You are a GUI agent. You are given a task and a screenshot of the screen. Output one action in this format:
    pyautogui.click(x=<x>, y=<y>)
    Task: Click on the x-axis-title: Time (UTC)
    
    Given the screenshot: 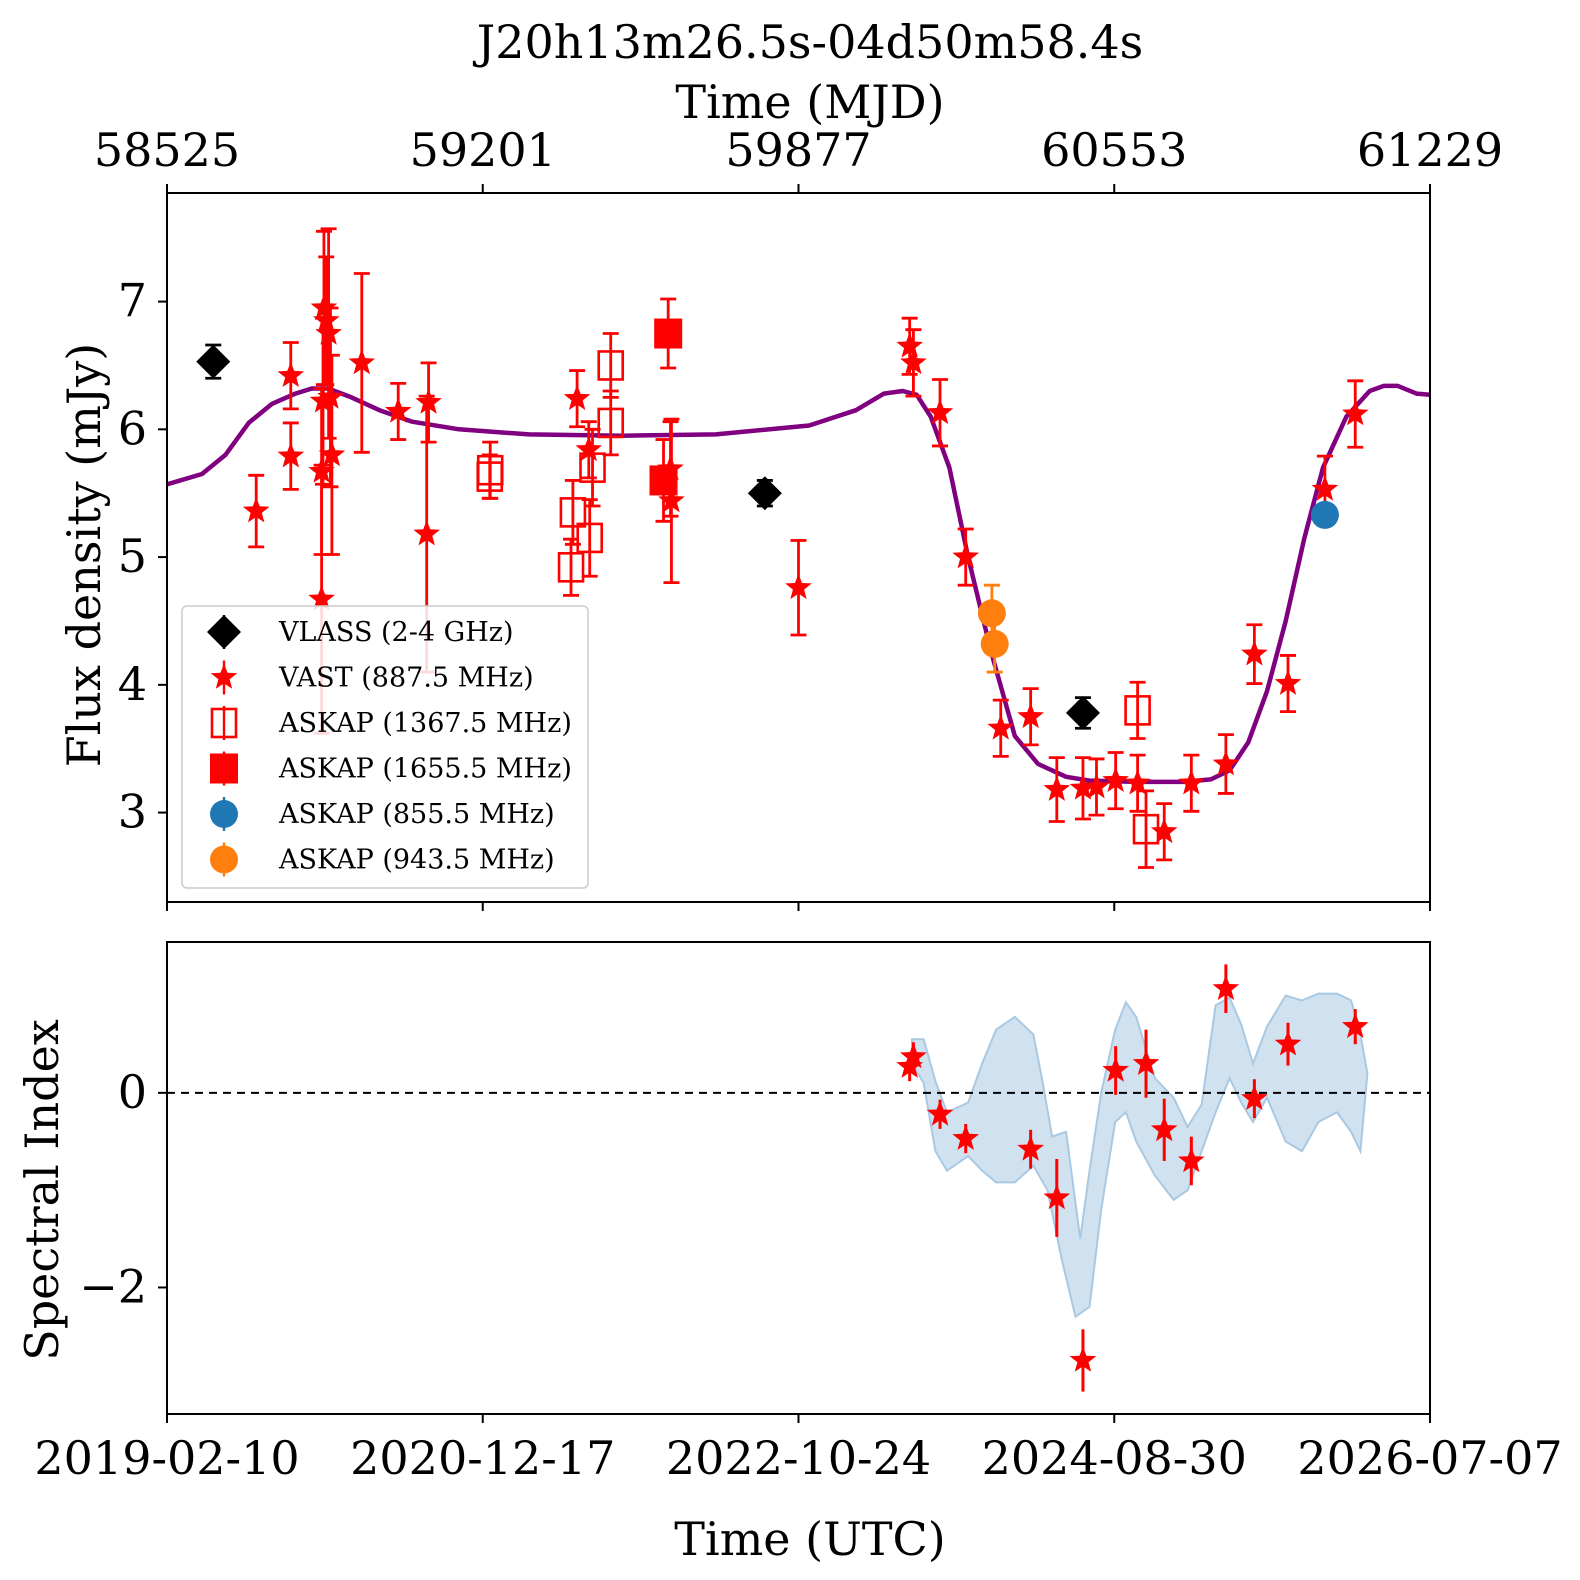 What is the action you would take?
    pyautogui.click(x=809, y=1539)
    